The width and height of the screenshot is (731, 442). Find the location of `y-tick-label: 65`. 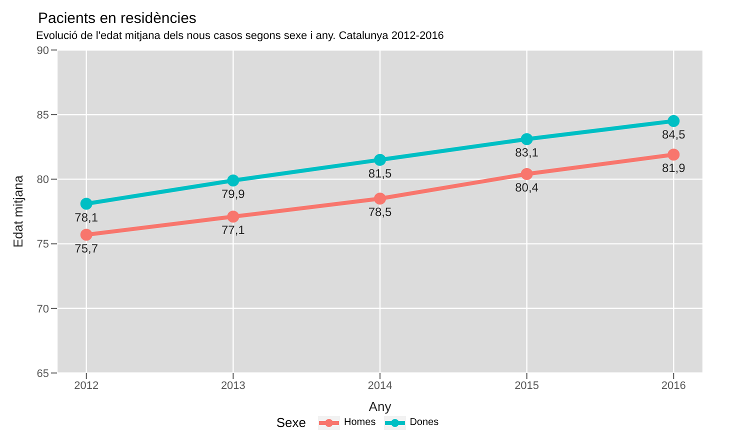

y-tick-label: 65 is located at coordinates (42, 374).